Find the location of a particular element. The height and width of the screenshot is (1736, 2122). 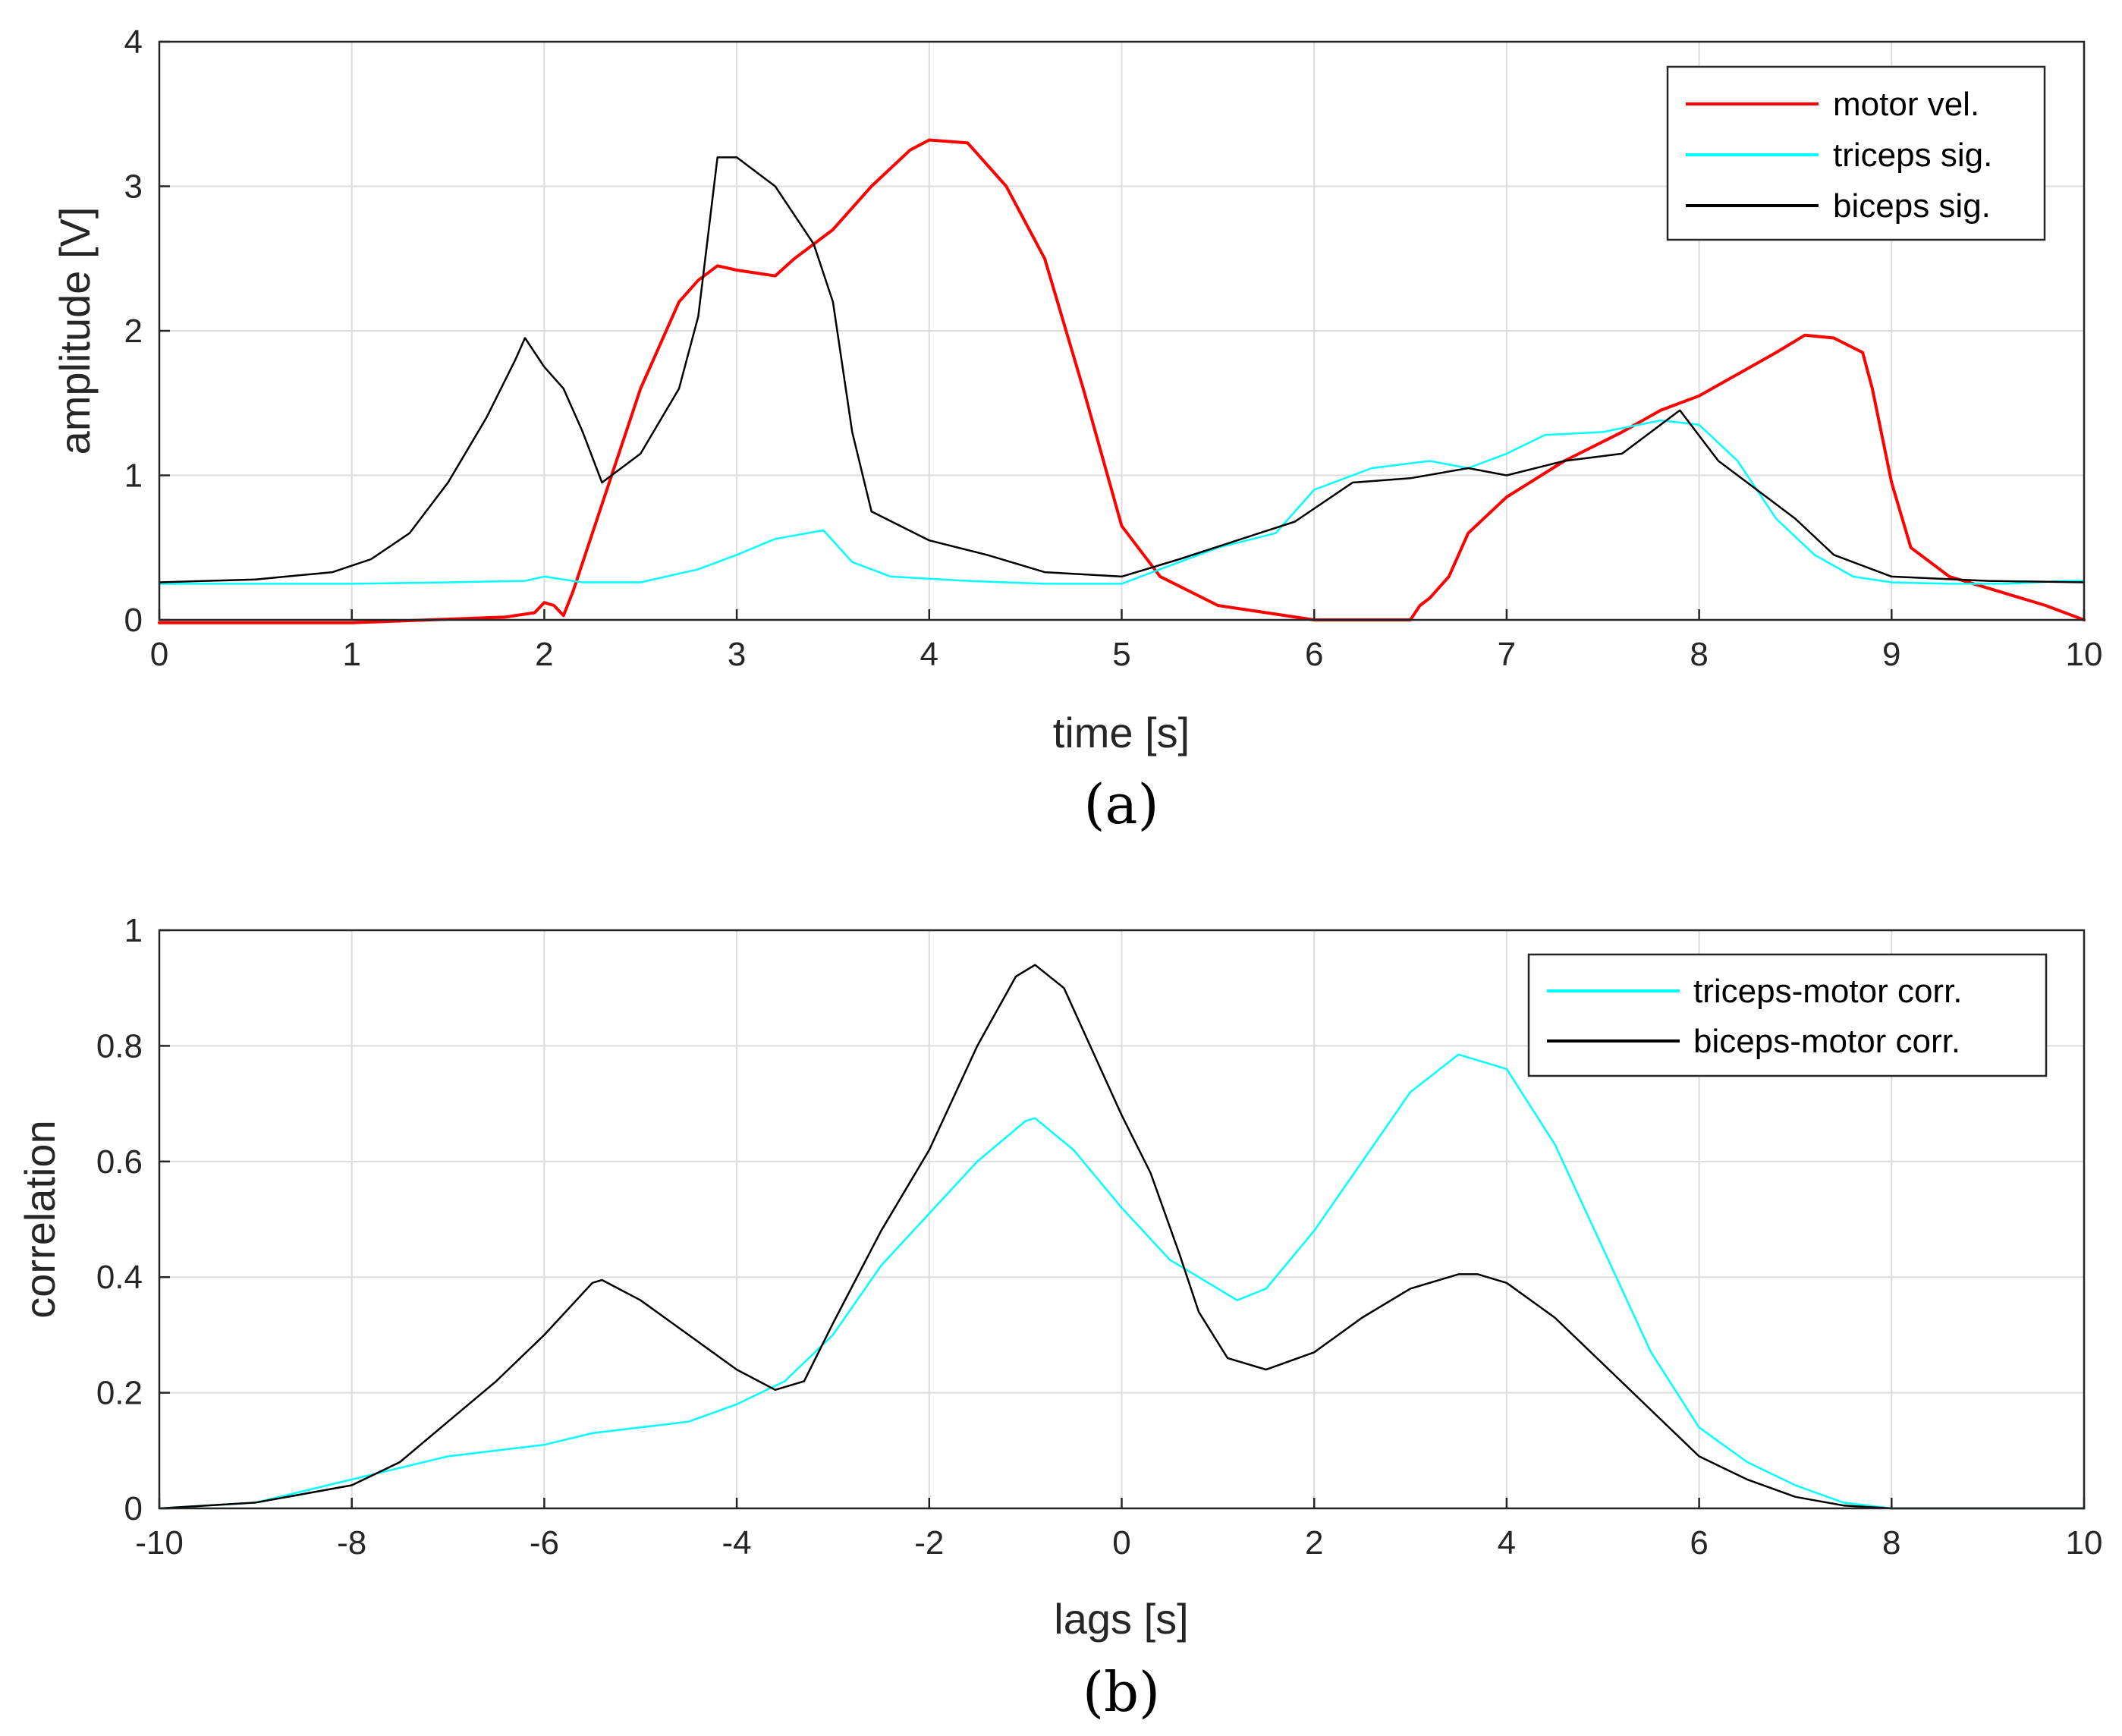

chart-a-ytick-label: 4 is located at coordinates (133, 42).